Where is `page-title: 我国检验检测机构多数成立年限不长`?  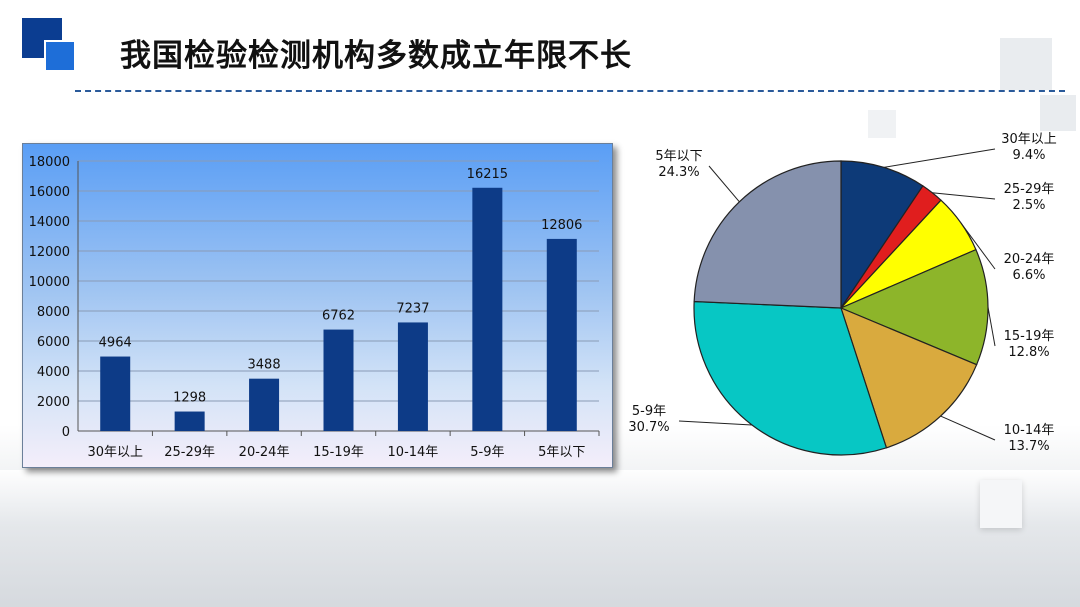 page-title: 我国检验检测机构多数成立年限不长 is located at coordinates (376, 56).